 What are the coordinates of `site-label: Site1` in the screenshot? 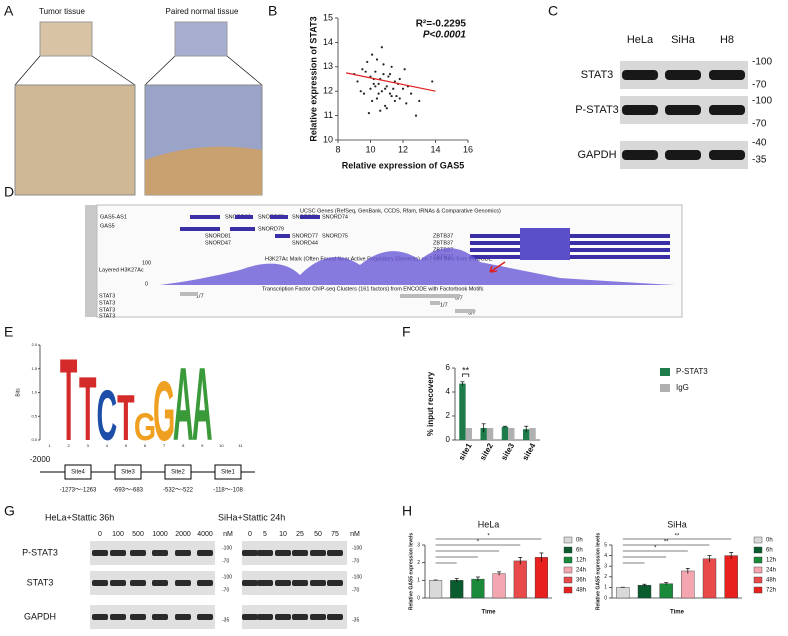 It's located at (228, 473).